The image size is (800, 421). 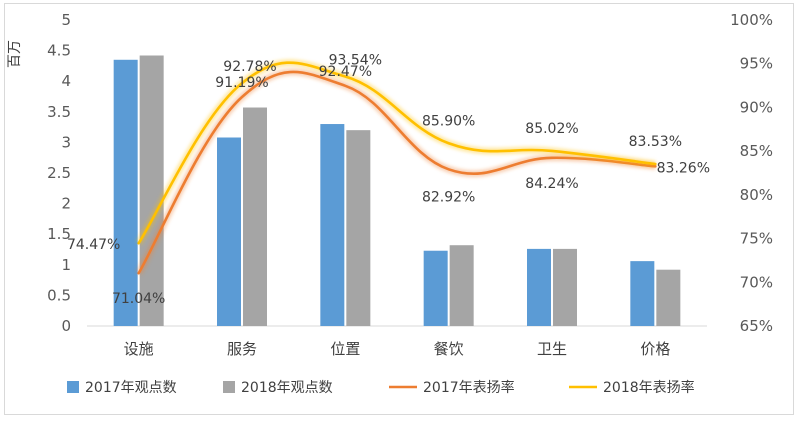 I want to click on legend-label: 2018年观点数, so click(x=287, y=388).